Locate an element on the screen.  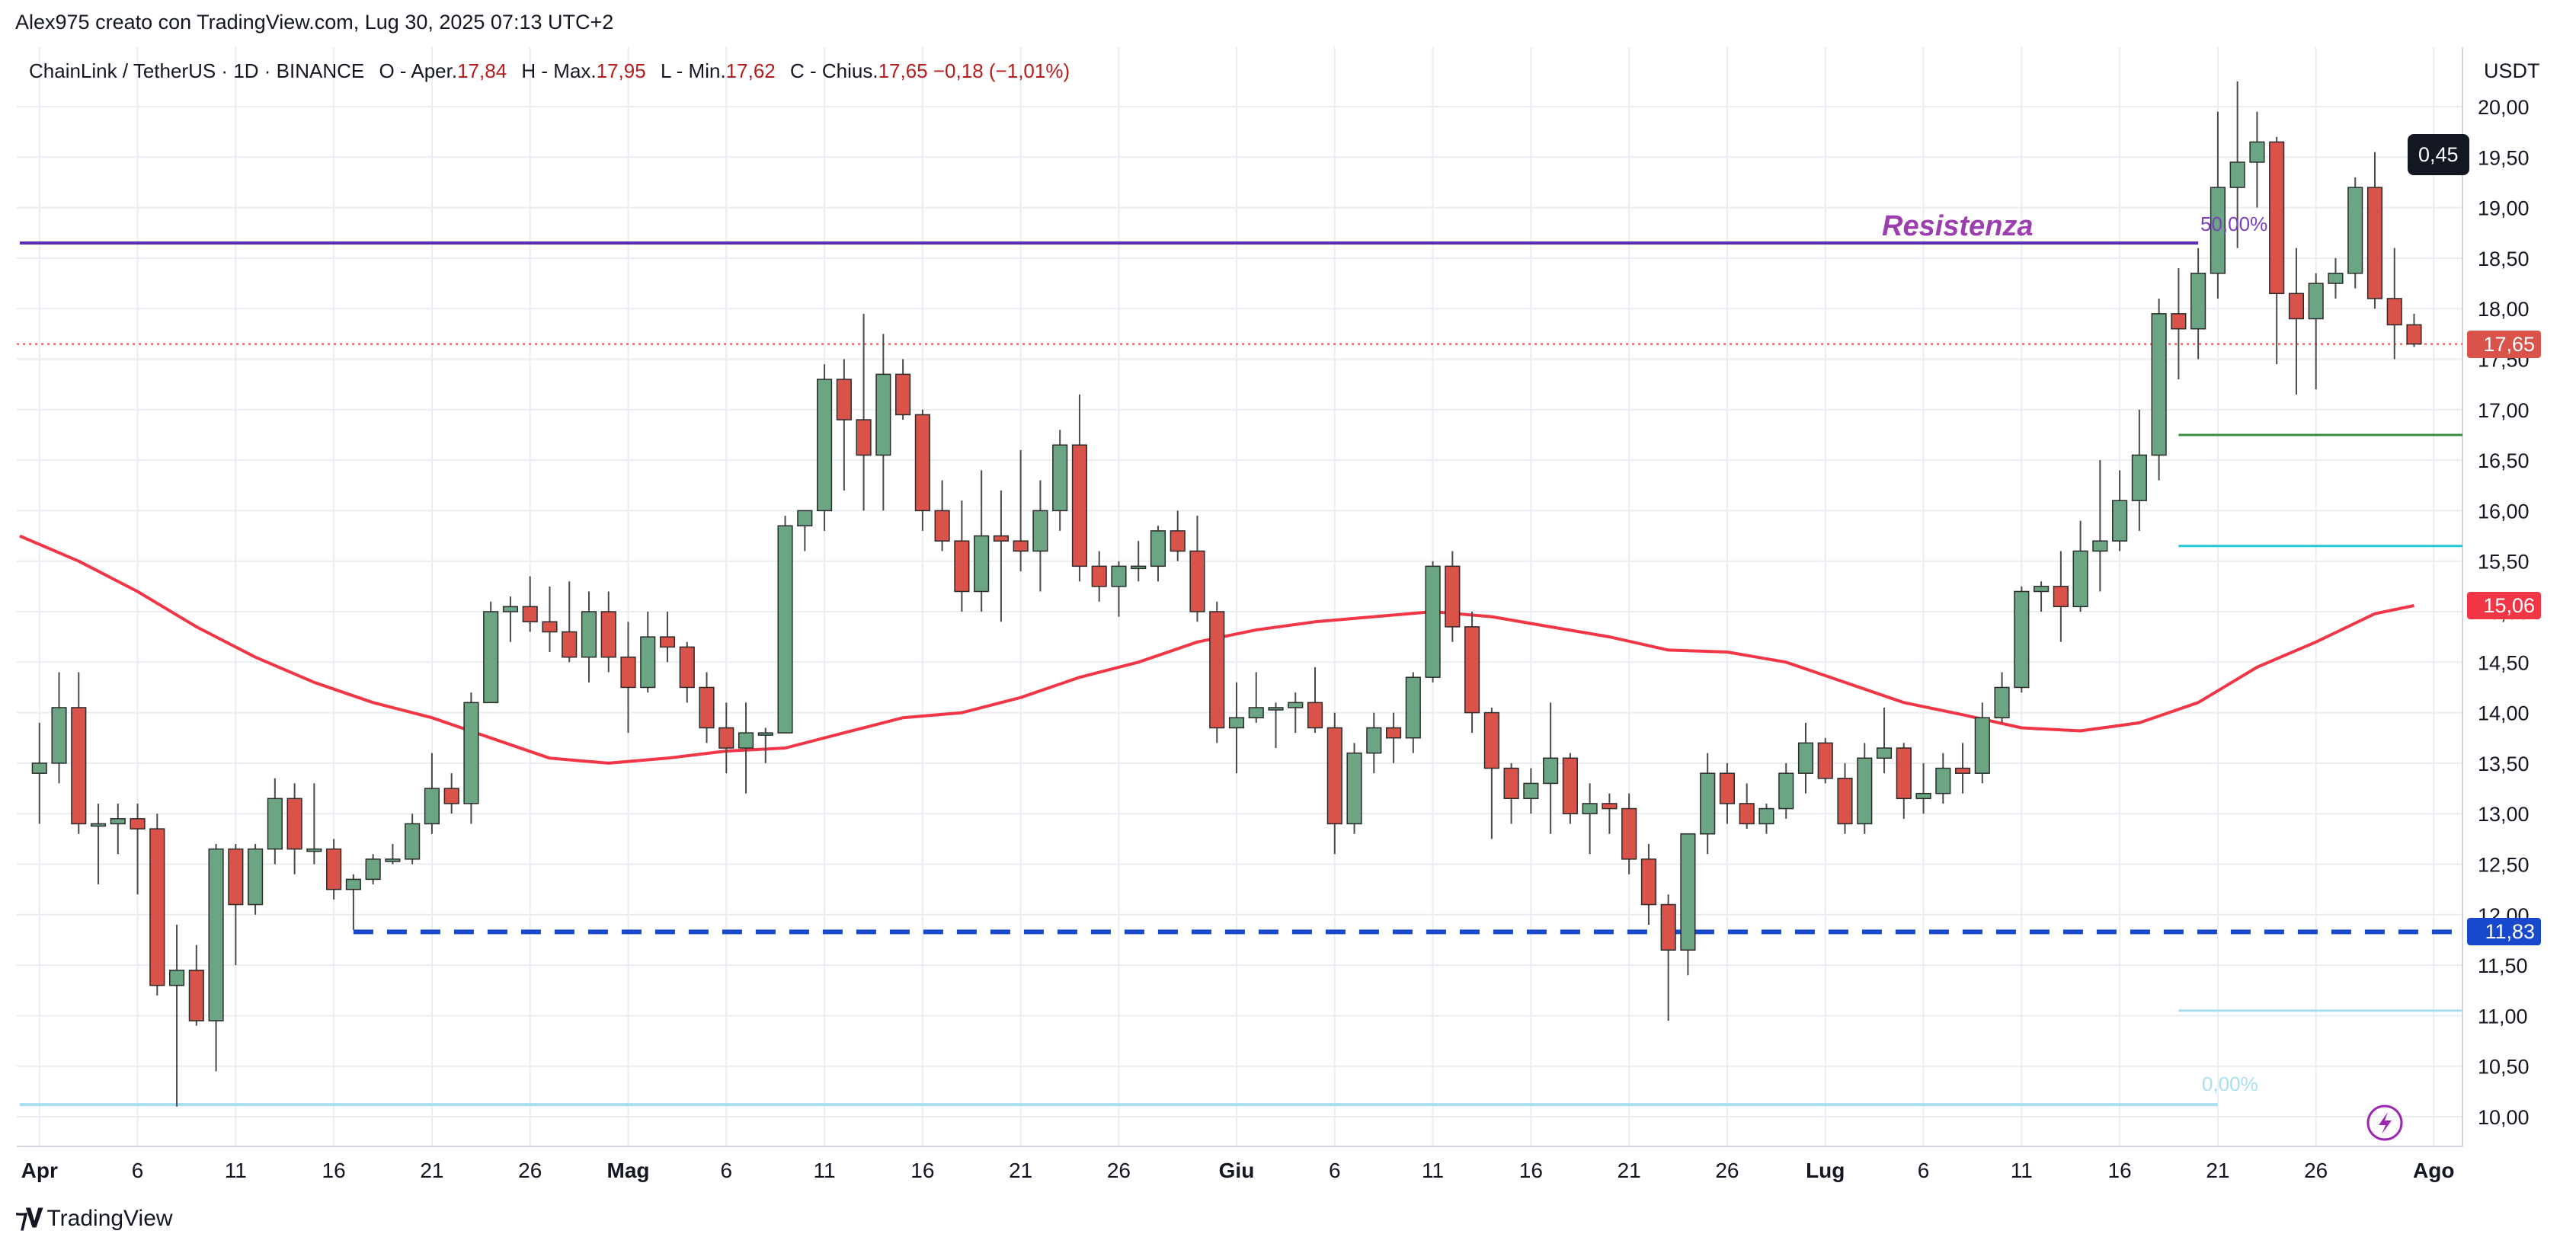
y-tick-label: 19,50 is located at coordinates (2504, 157).